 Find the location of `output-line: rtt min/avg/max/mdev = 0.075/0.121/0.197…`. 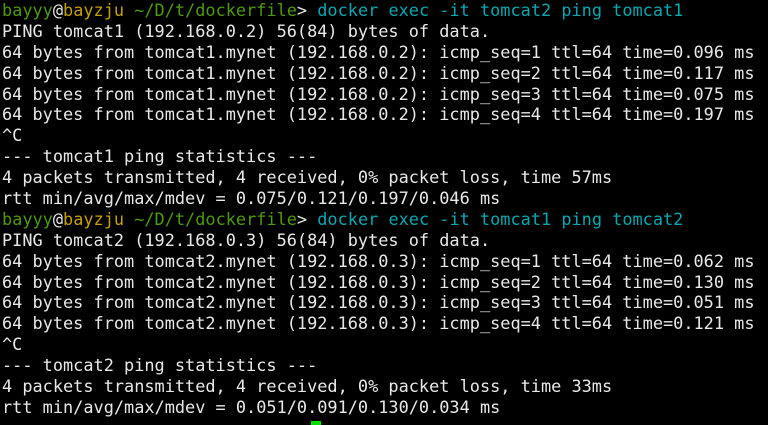

output-line: rtt min/avg/max/mdev = 0.075/0.121/0.197… is located at coordinates (251, 198).